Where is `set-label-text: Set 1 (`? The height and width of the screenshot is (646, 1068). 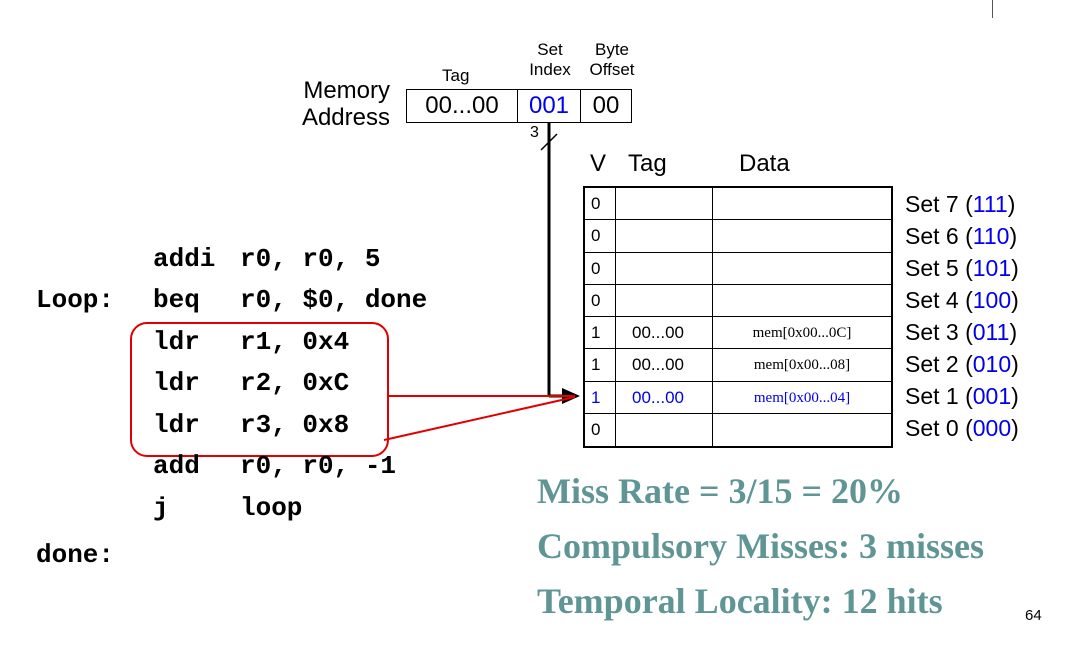 set-label-text: Set 1 ( is located at coordinates (939, 396).